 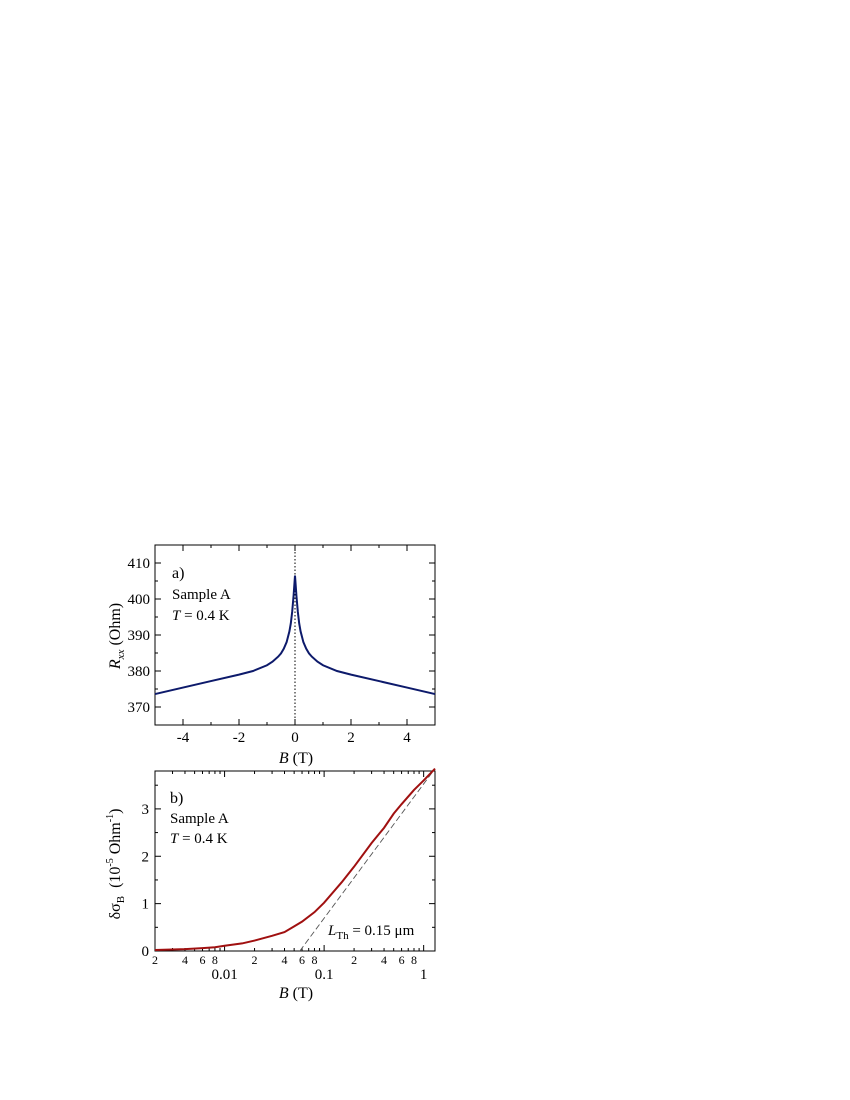 What do you see at coordinates (139, 636) in the screenshot?
I see `panel-a-y-tick-label: 390` at bounding box center [139, 636].